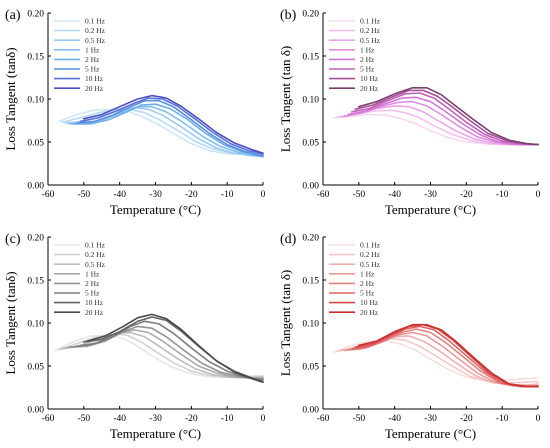  I want to click on panel-label: (d), so click(288, 239).